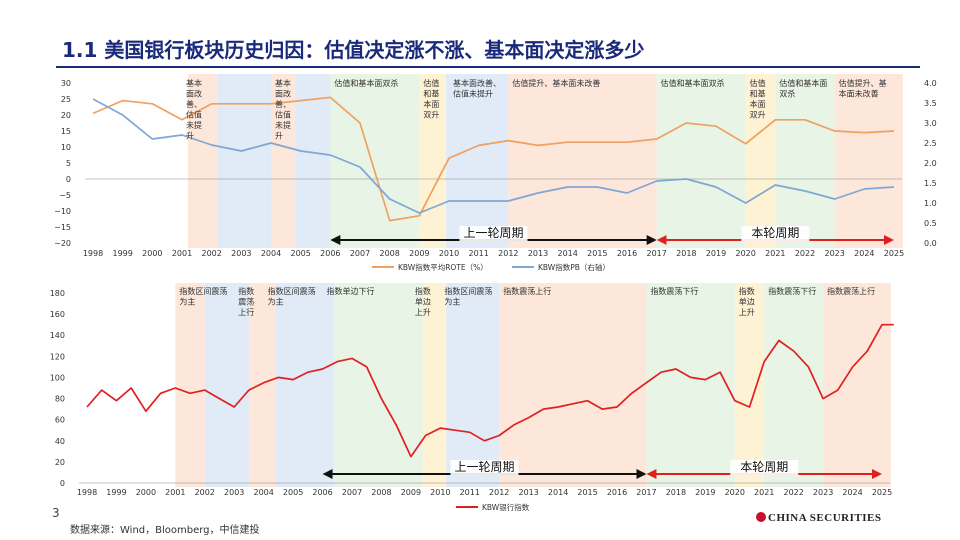 The height and width of the screenshot is (540, 960). Describe the element at coordinates (241, 253) in the screenshot. I see `panel0-x-tick-label: 2003` at that location.